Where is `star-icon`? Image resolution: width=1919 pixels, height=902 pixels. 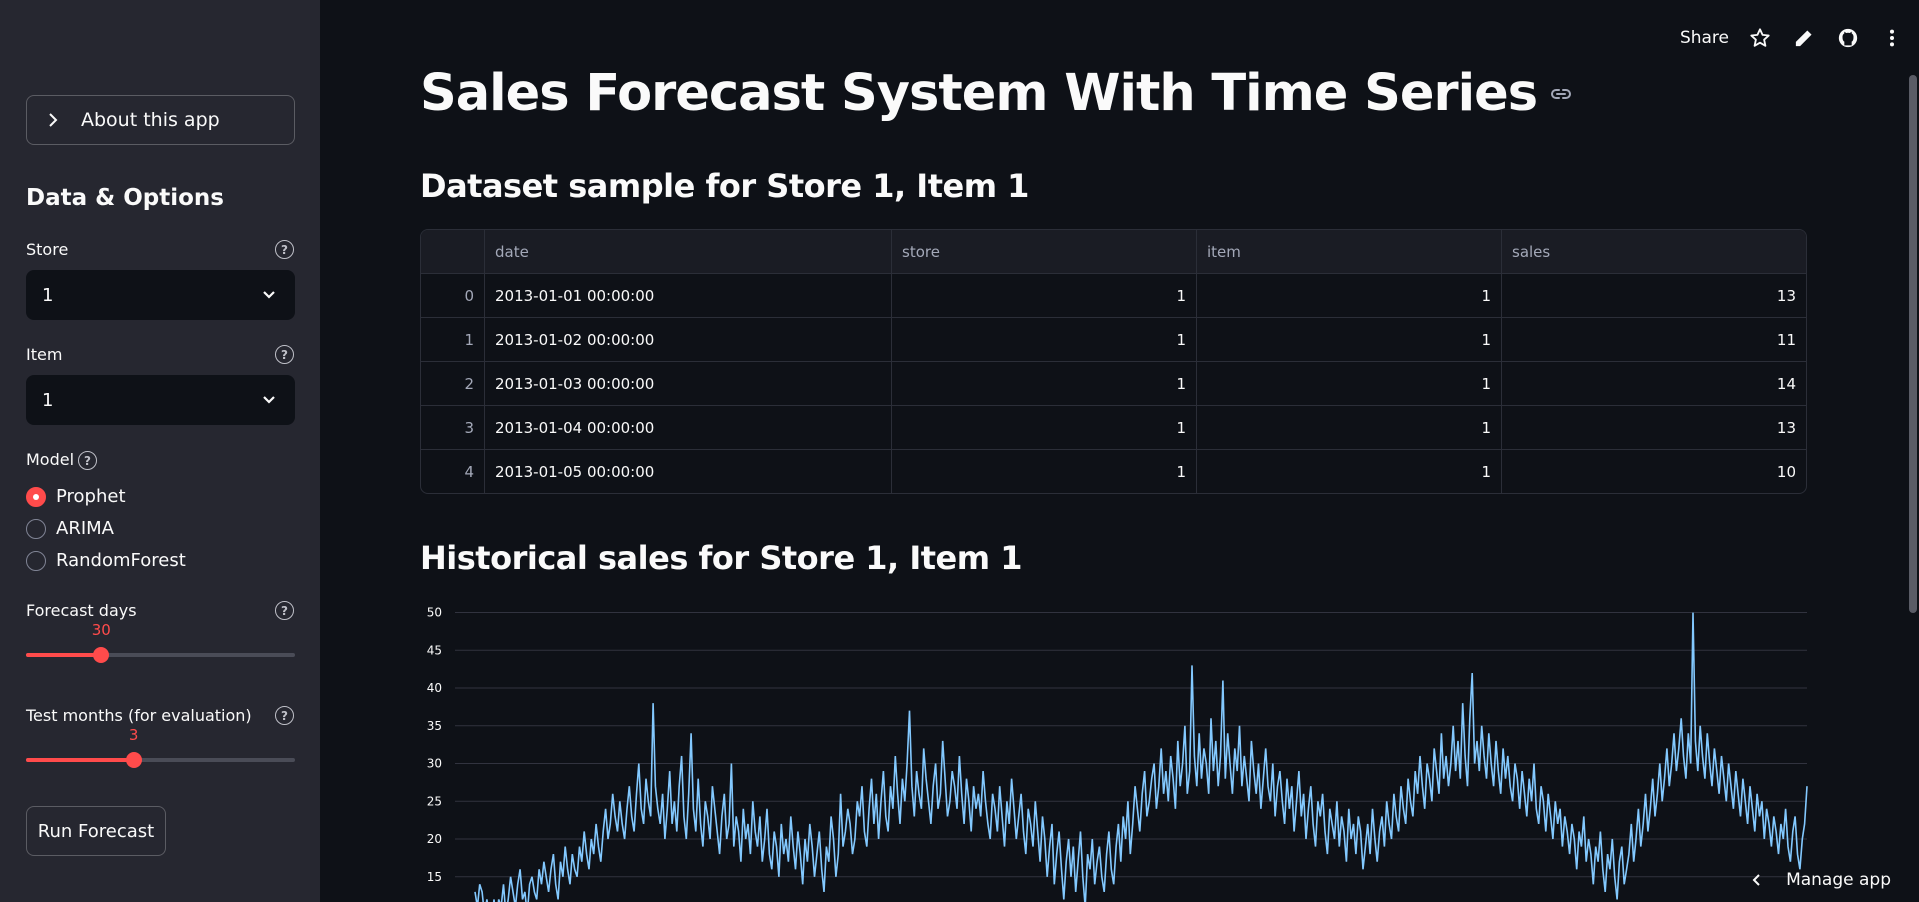
star-icon is located at coordinates (1760, 38).